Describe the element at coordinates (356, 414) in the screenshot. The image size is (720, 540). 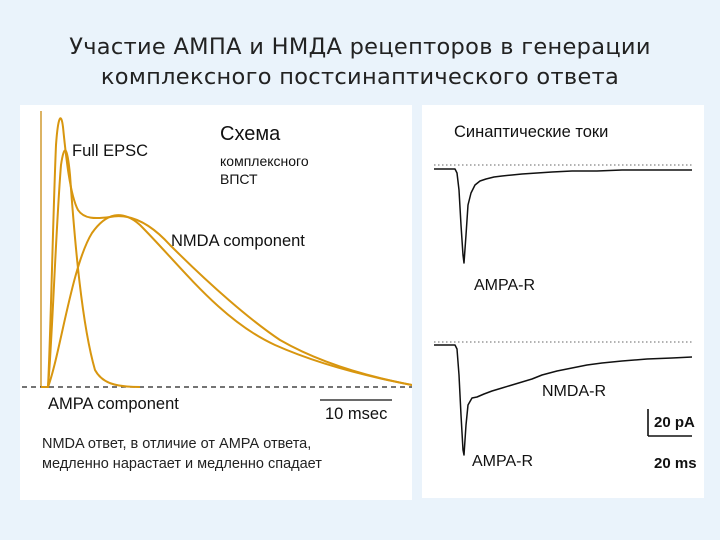
I see `schema-scale-label: 10 msec` at that location.